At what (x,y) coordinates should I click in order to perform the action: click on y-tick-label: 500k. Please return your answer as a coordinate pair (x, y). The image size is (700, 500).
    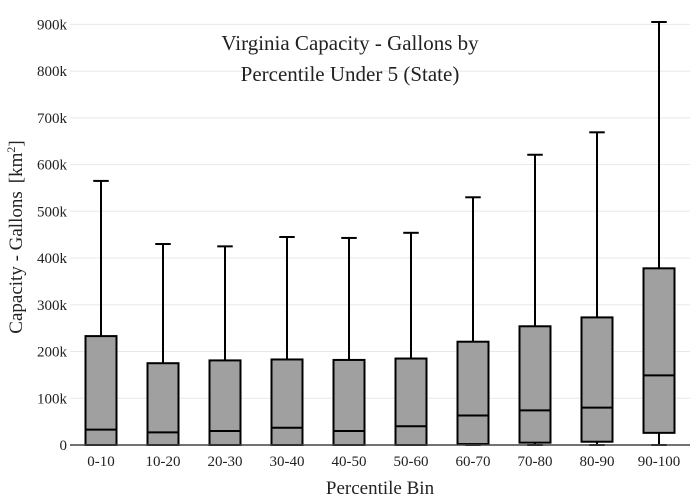
    Looking at the image, I should click on (52, 212).